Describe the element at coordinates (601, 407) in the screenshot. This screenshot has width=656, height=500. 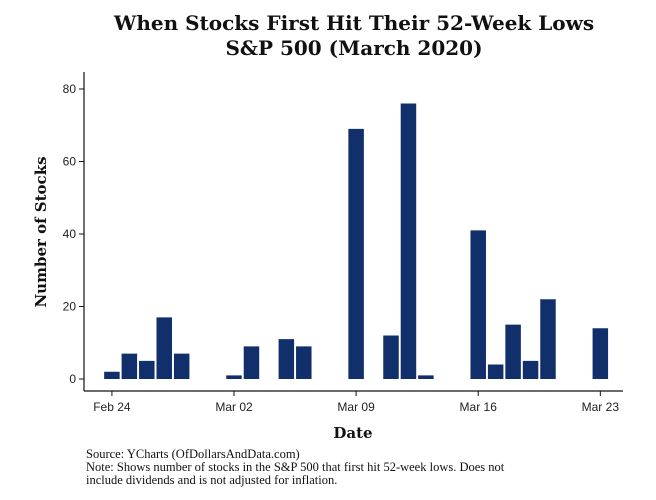
I see `x-tick-label: Mar 23` at that location.